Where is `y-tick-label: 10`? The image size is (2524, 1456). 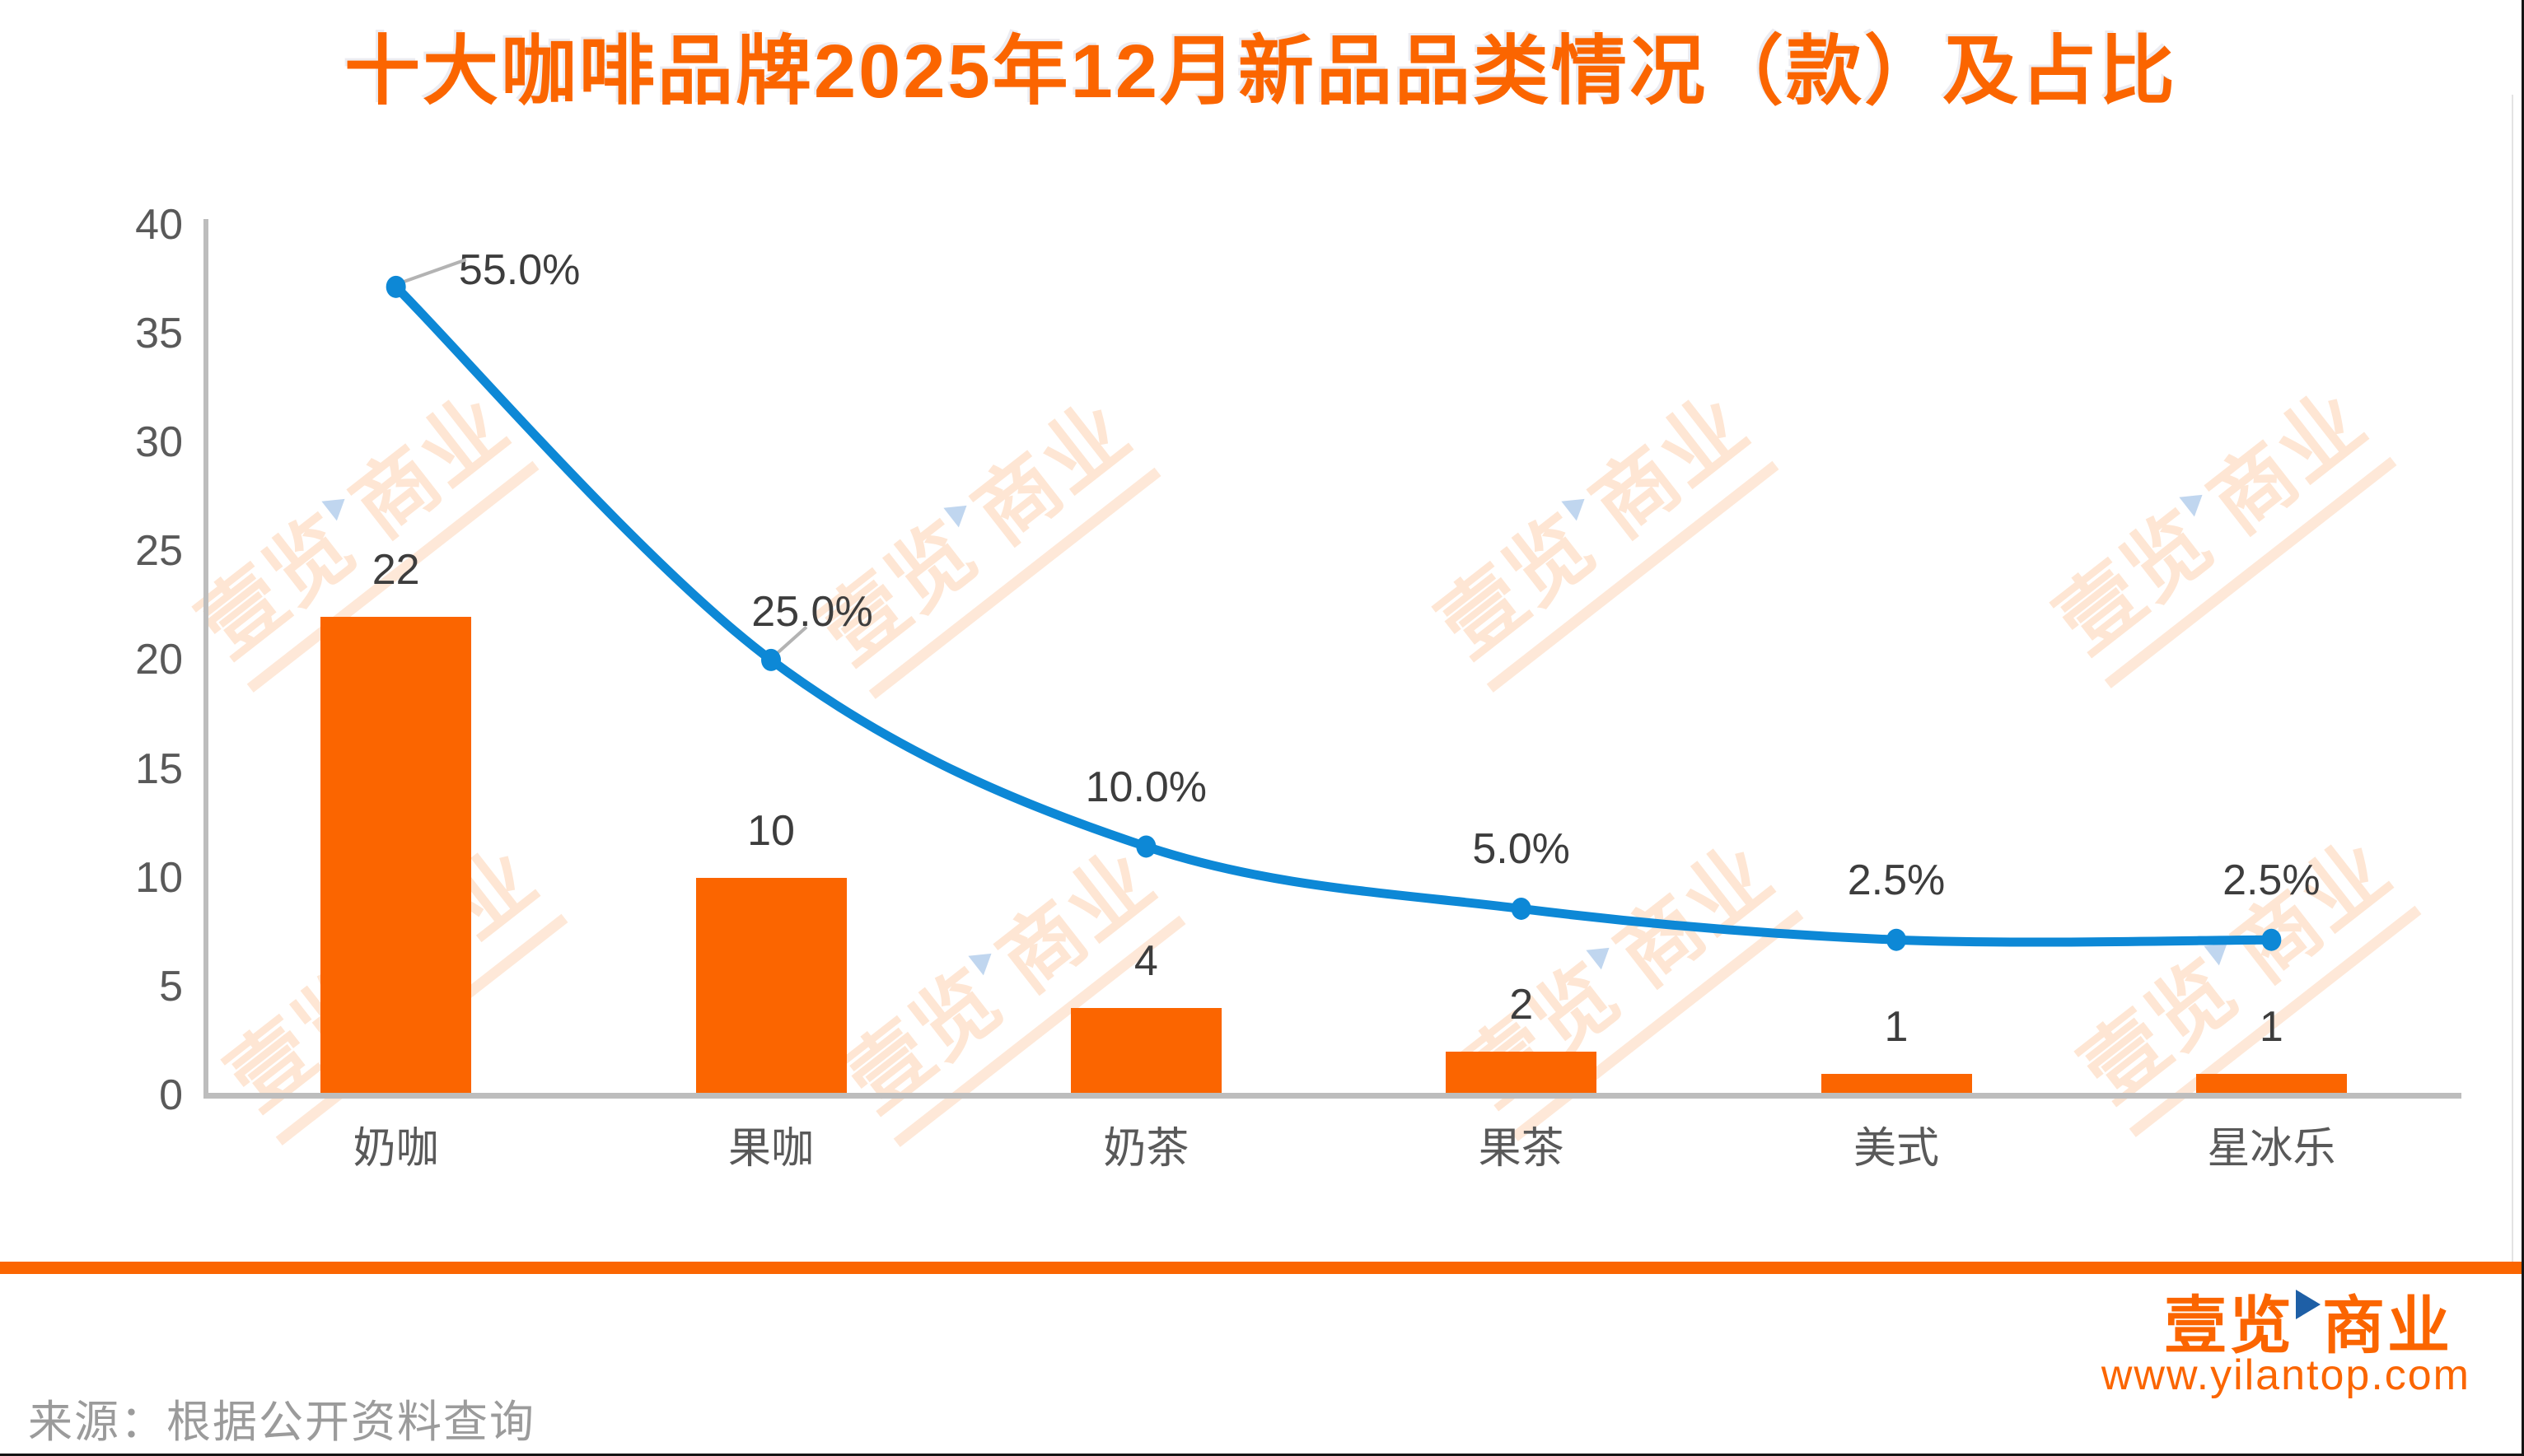
y-tick-label: 10 is located at coordinates (159, 877).